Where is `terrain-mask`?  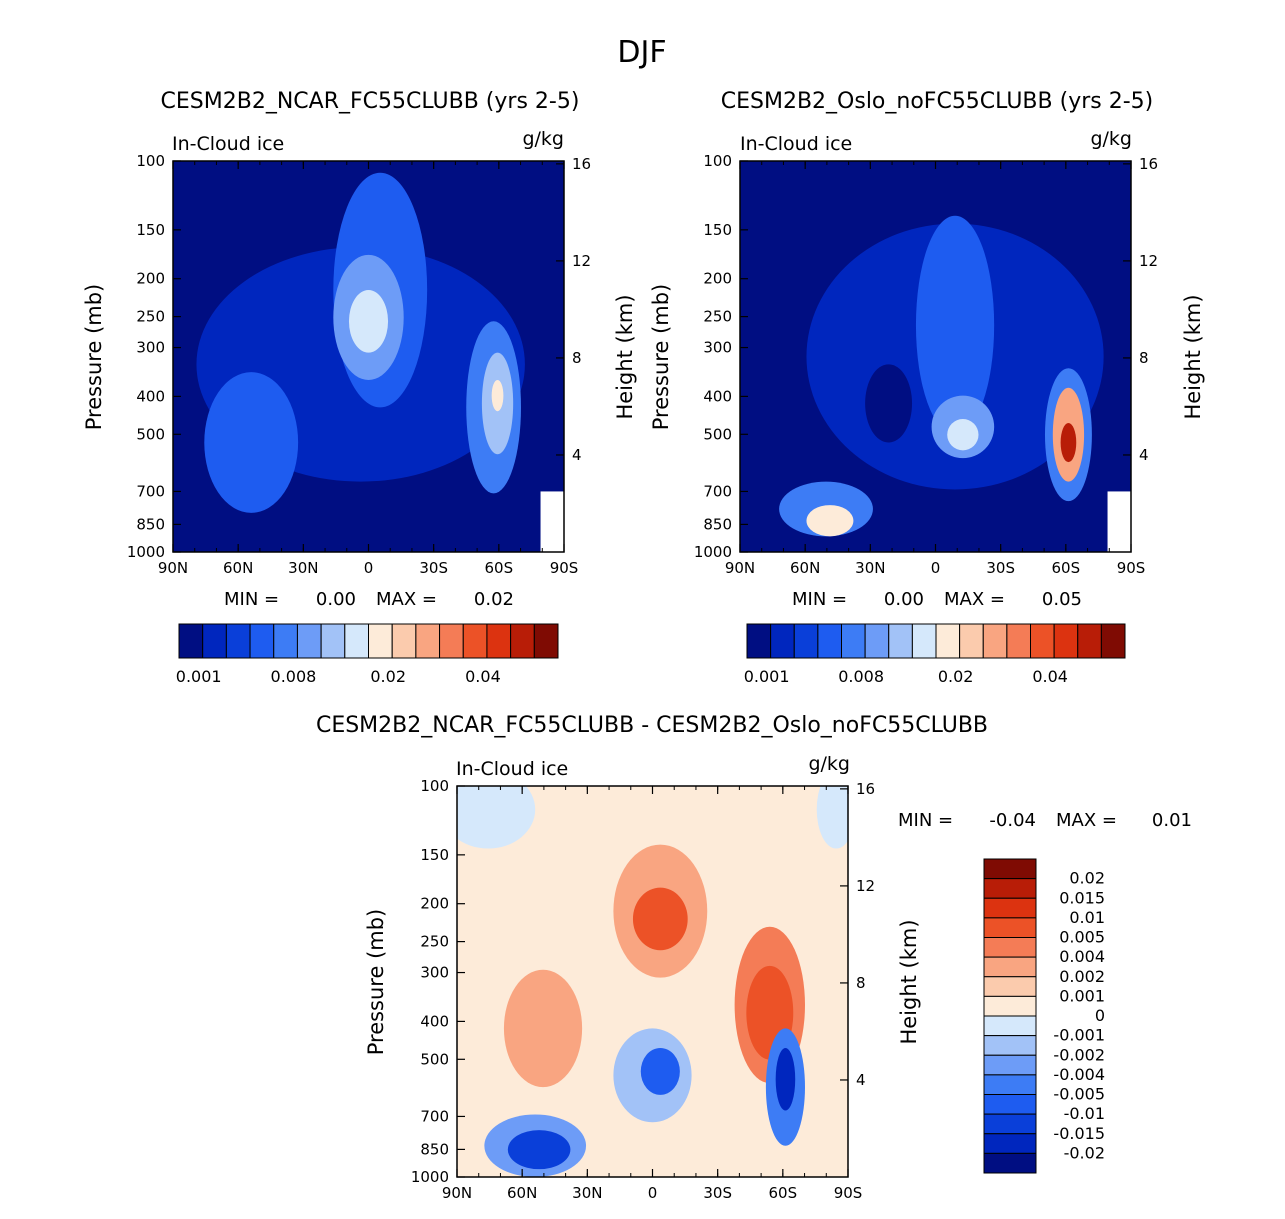
terrain-mask is located at coordinates (552, 521).